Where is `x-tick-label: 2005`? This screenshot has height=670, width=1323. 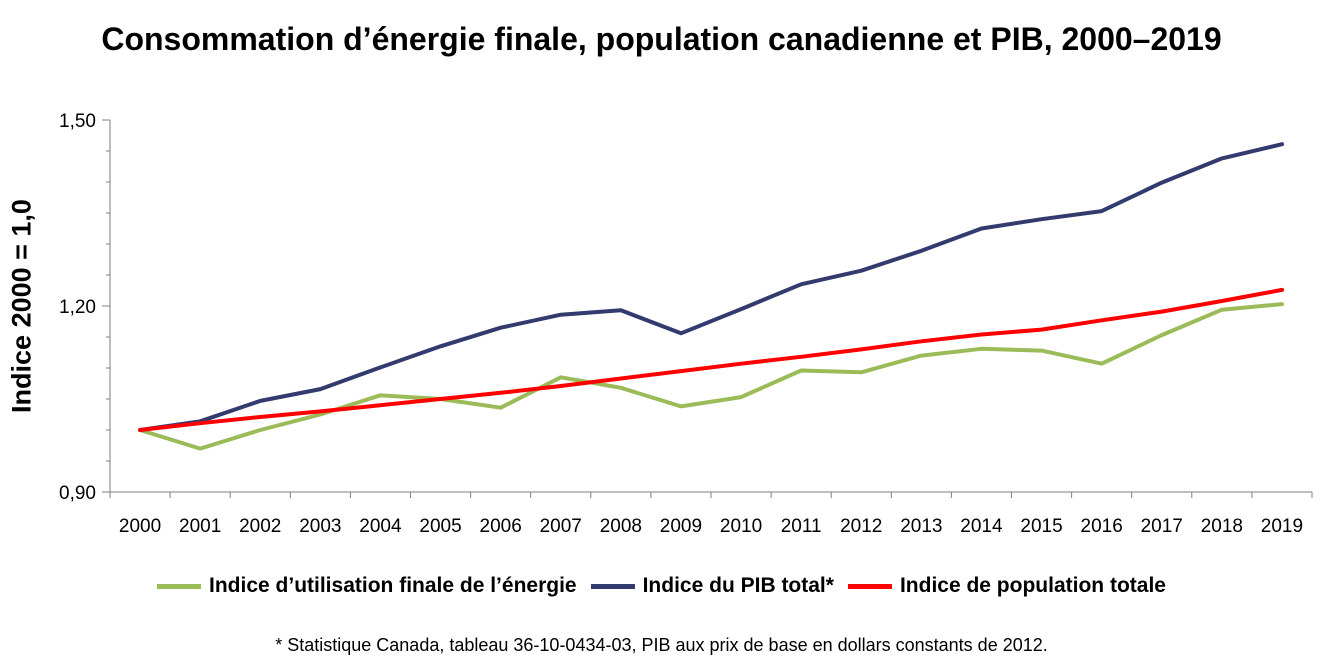
x-tick-label: 2005 is located at coordinates (440, 526).